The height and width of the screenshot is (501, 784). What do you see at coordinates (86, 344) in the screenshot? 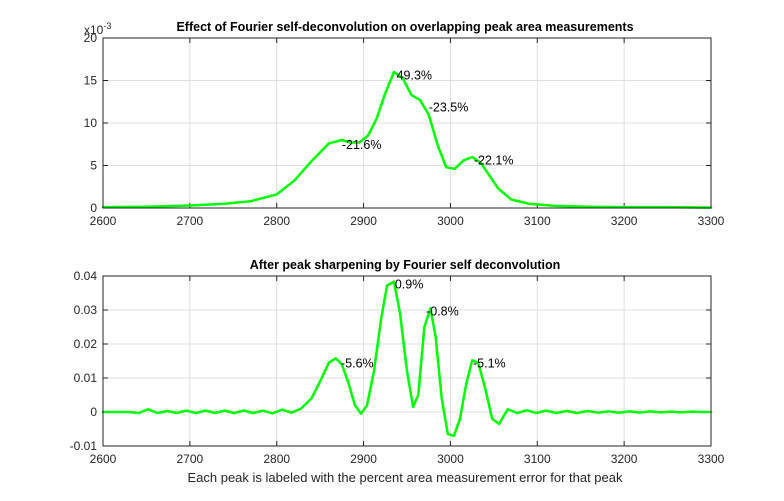
I see `bottom-y-tick-label: 0.02` at bounding box center [86, 344].